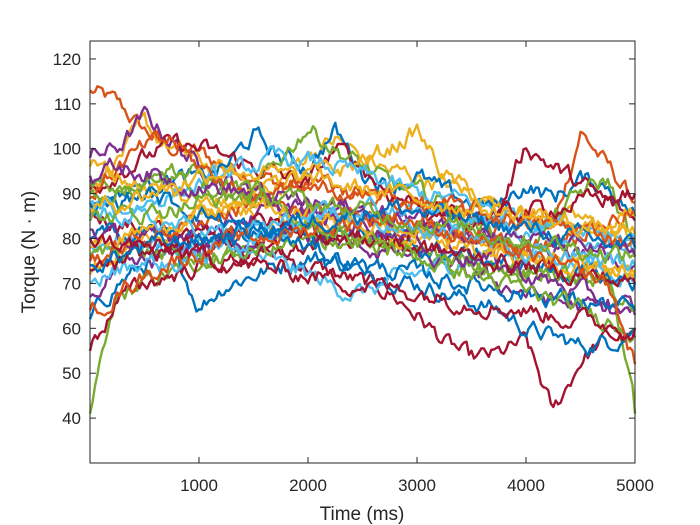 Image resolution: width=700 pixels, height=525 pixels. What do you see at coordinates (71, 194) in the screenshot?
I see `y-tick-label: 90` at bounding box center [71, 194].